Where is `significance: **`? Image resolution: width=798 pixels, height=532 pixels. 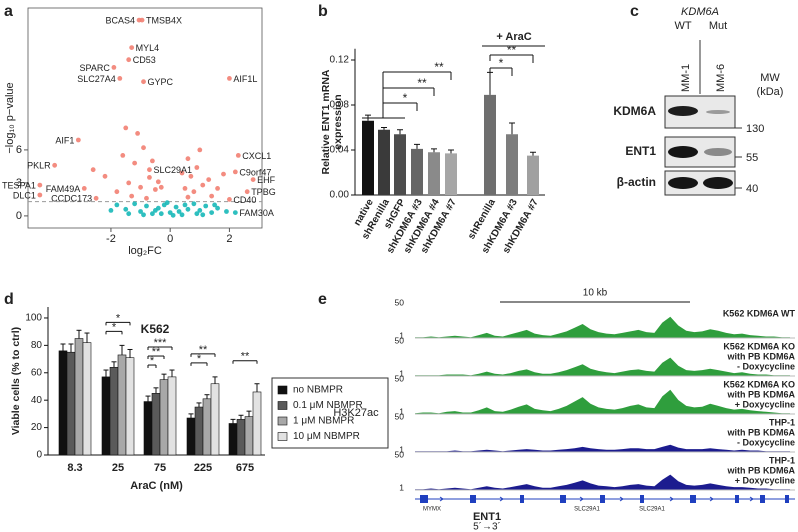
significance: ** is located at coordinates (156, 352).